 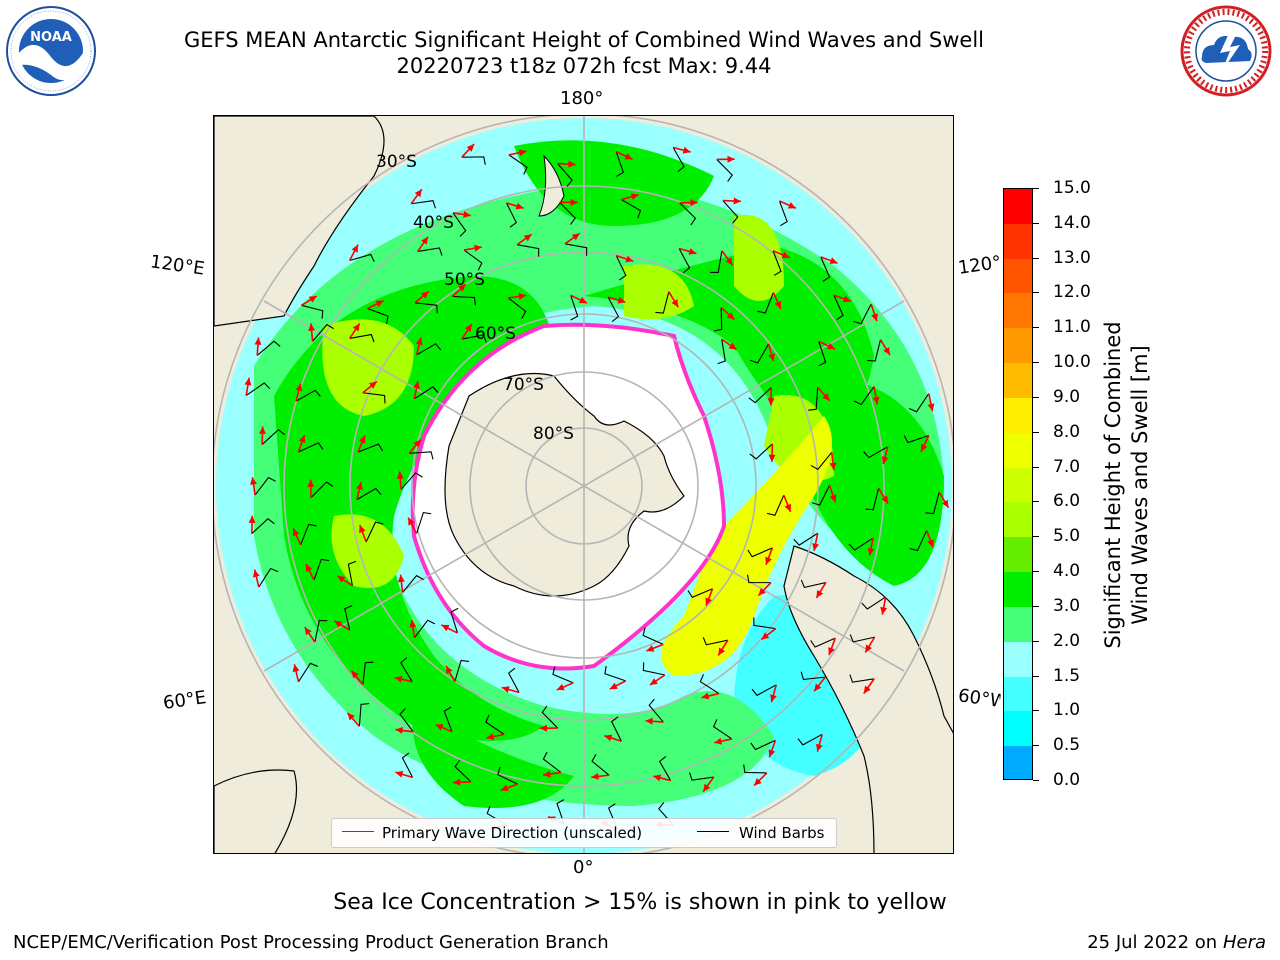 What do you see at coordinates (184, 700) in the screenshot?
I see `lon-label-60e: 60°E` at bounding box center [184, 700].